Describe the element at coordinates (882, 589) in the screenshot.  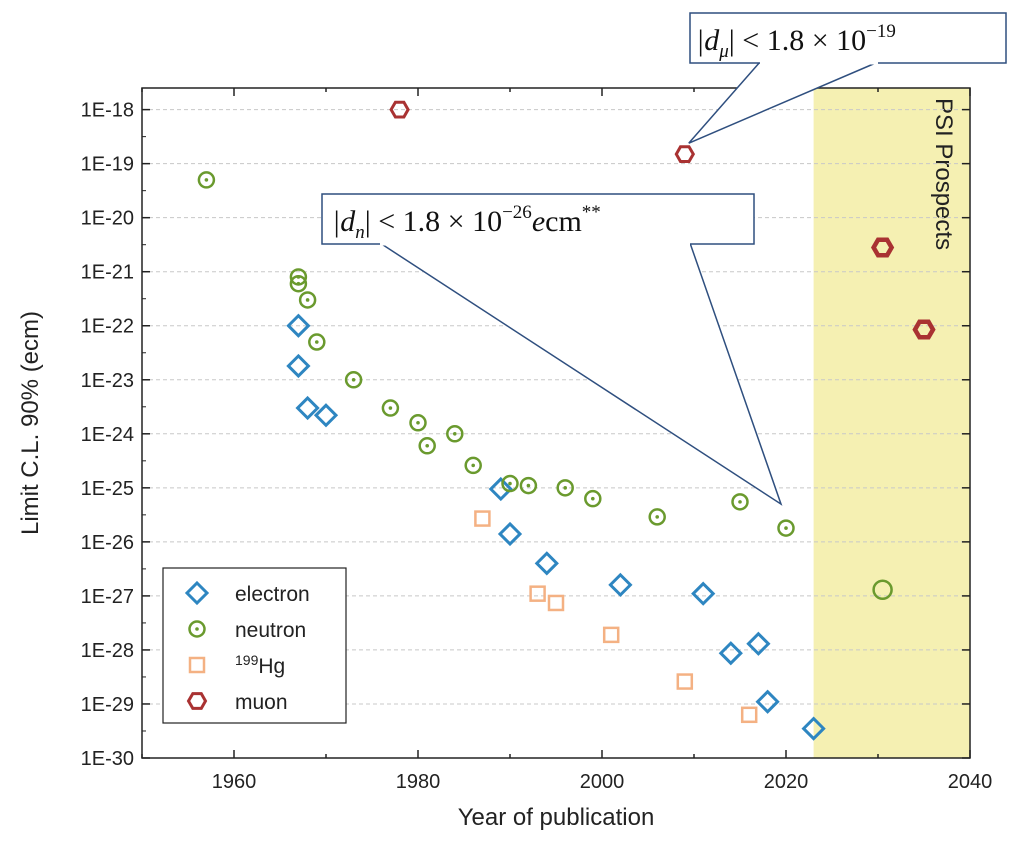
I see `neutron-prospect-point` at that location.